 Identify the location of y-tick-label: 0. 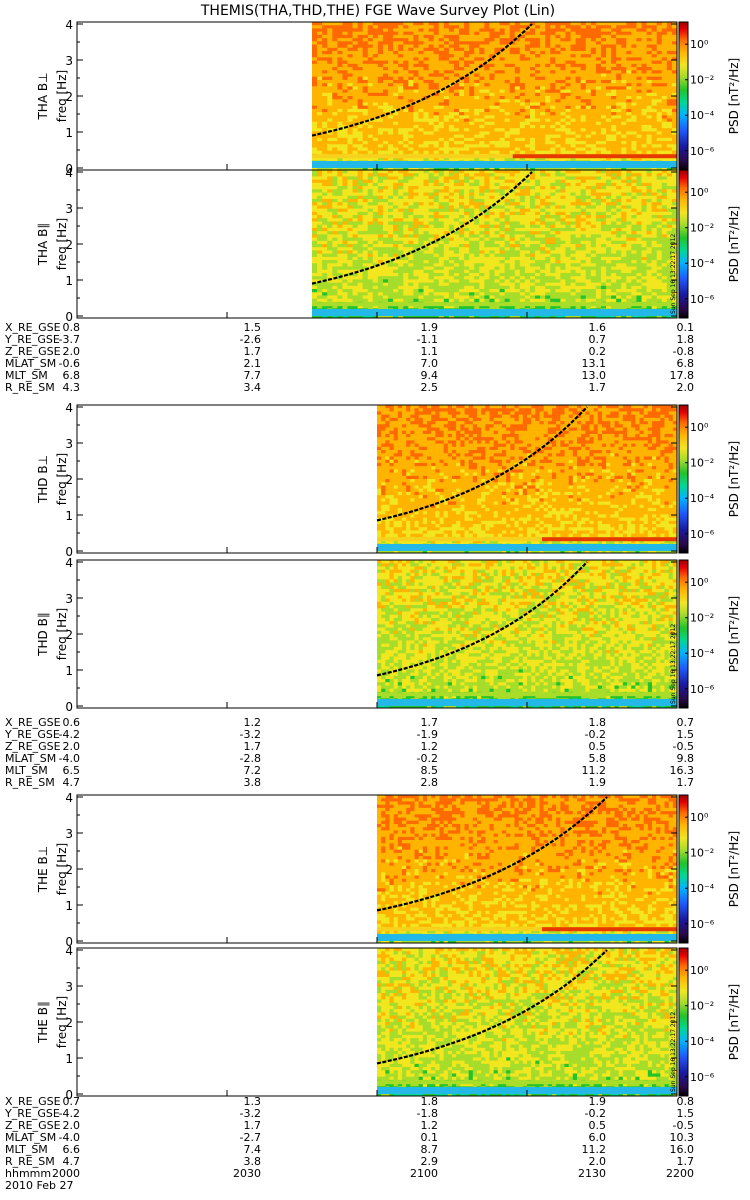
(69, 707).